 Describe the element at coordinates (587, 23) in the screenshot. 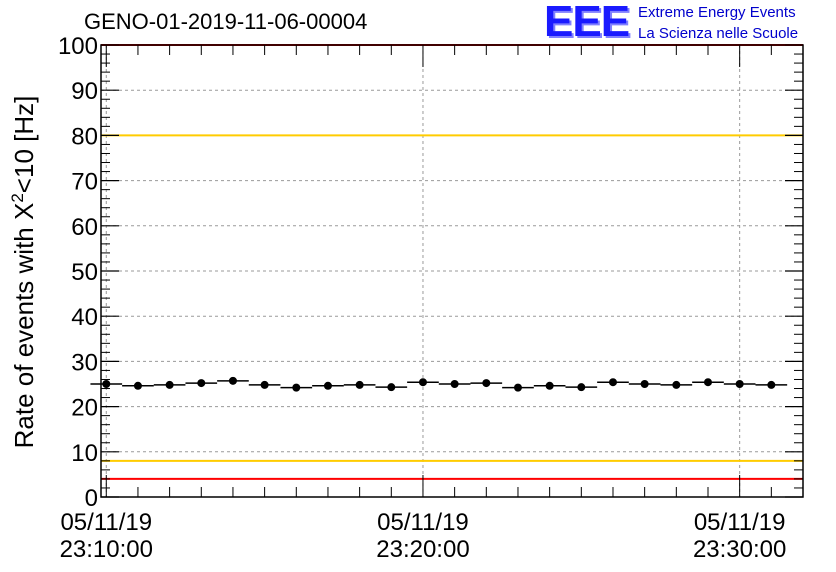

I see `eee-logo-mark: EEE` at that location.